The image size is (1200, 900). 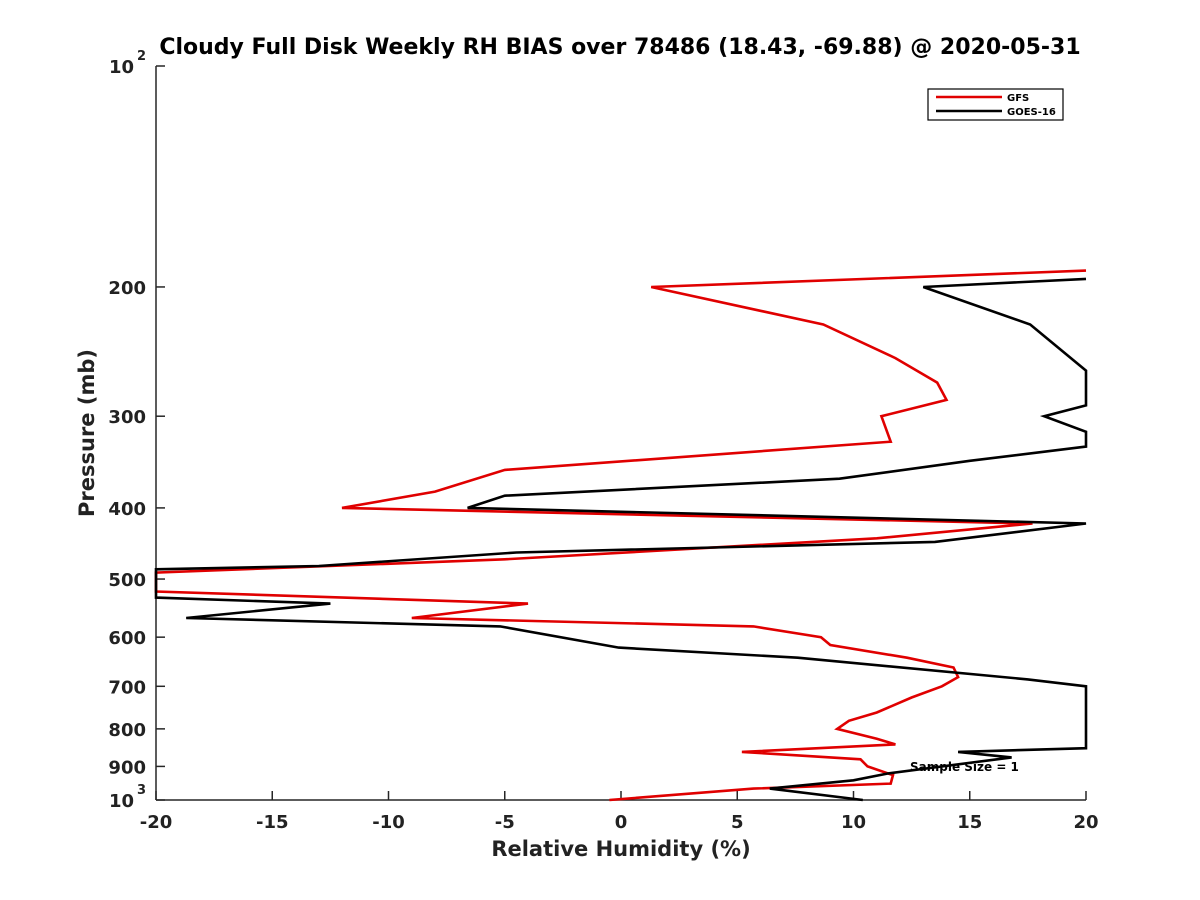 What do you see at coordinates (272, 822) in the screenshot?
I see `x-tick-label: -15` at bounding box center [272, 822].